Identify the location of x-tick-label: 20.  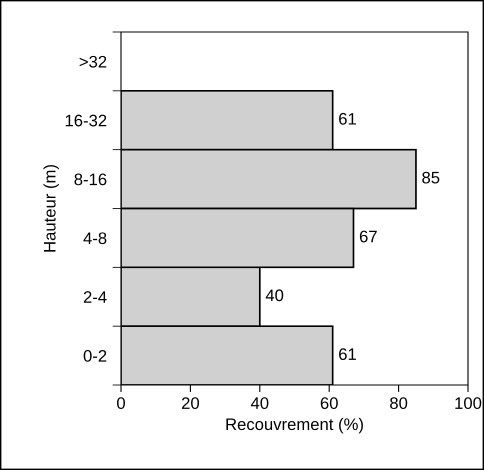
(191, 403).